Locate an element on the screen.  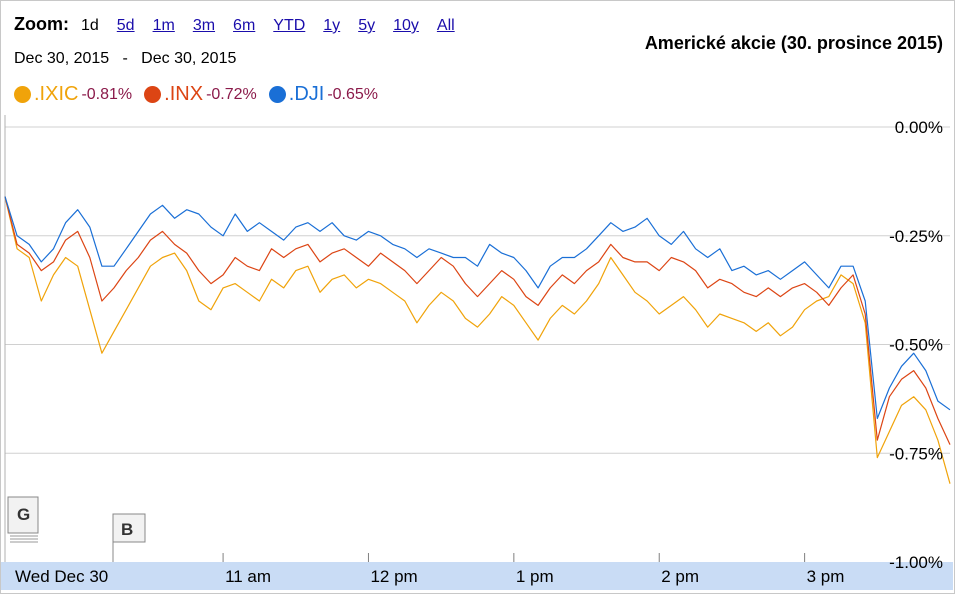
legend-item-ixic: .IXIC -0.81% is located at coordinates (73, 94).